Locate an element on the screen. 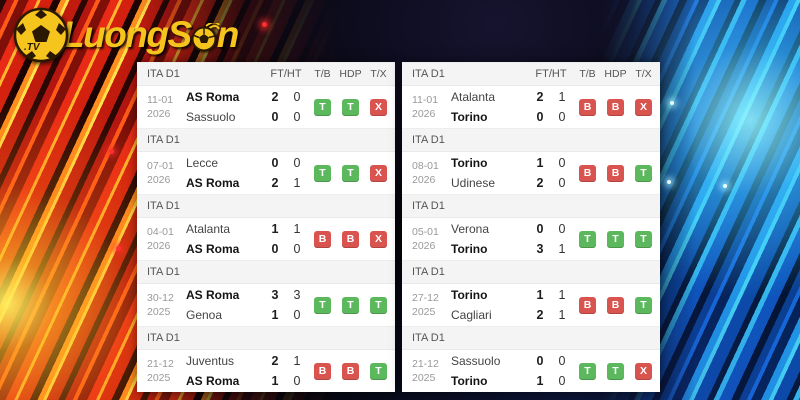  match-scores: 2 1 1 0 is located at coordinates (286, 370).